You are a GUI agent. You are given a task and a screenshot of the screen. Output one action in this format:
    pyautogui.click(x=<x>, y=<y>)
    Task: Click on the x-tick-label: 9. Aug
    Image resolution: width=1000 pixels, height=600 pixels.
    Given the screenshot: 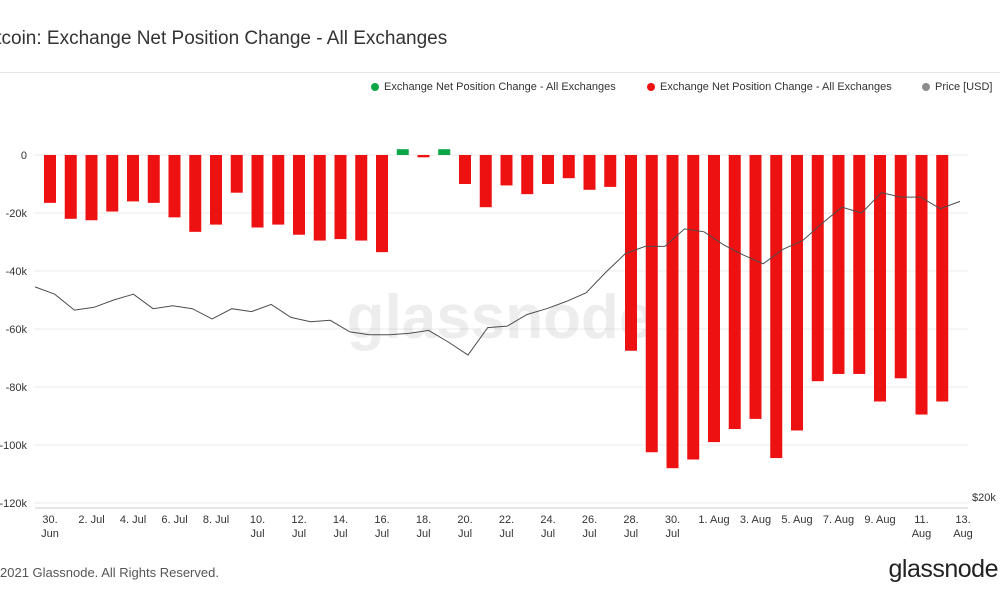 What is the action you would take?
    pyautogui.click(x=879, y=520)
    